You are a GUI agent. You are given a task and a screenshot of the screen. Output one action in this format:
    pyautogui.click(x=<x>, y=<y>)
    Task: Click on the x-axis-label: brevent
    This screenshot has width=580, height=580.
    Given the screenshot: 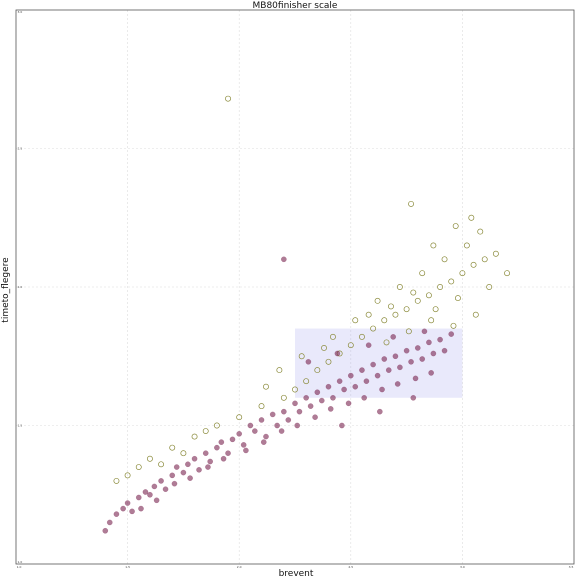 What is the action you would take?
    pyautogui.click(x=296, y=574)
    